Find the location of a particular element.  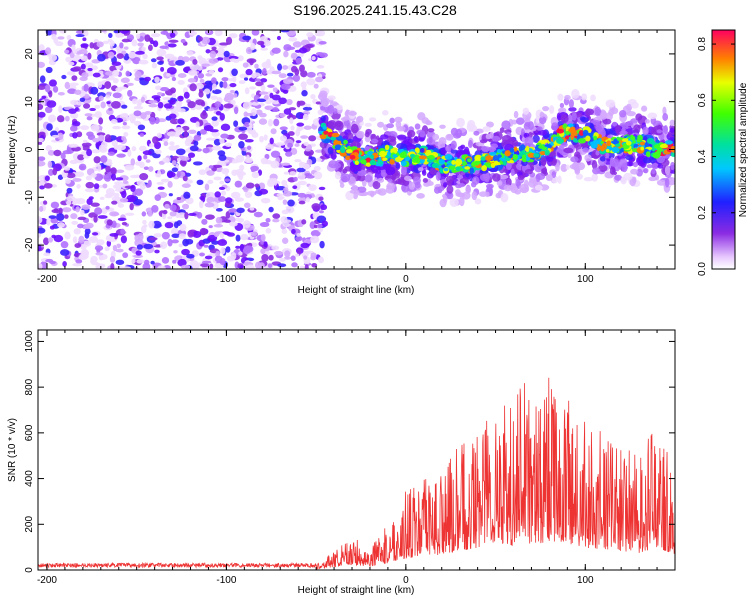

snr-xtick-label: -100 is located at coordinates (226, 580).